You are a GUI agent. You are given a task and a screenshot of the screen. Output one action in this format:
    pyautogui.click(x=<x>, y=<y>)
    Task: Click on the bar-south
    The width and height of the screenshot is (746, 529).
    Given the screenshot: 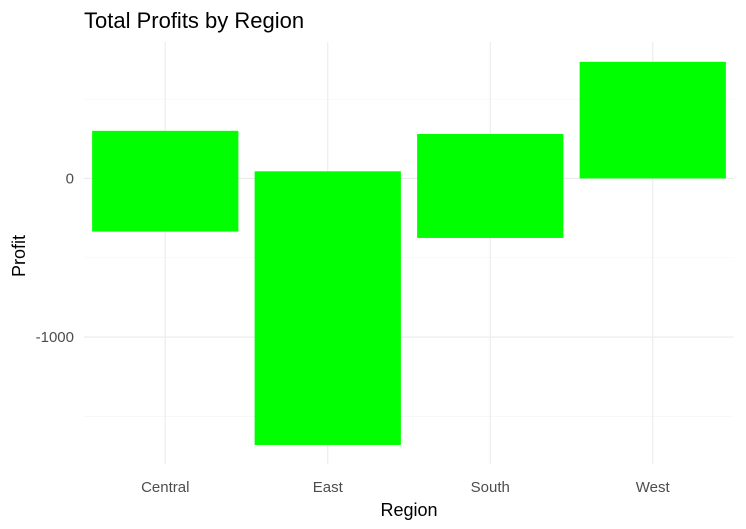 What is the action you would take?
    pyautogui.click(x=490, y=186)
    